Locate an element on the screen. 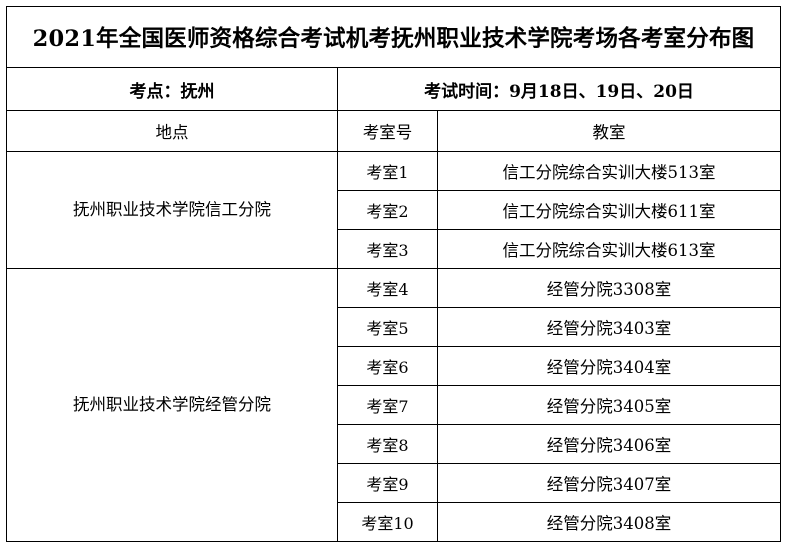 The height and width of the screenshot is (545, 788). column-header-classroom: 教室 is located at coordinates (609, 131).